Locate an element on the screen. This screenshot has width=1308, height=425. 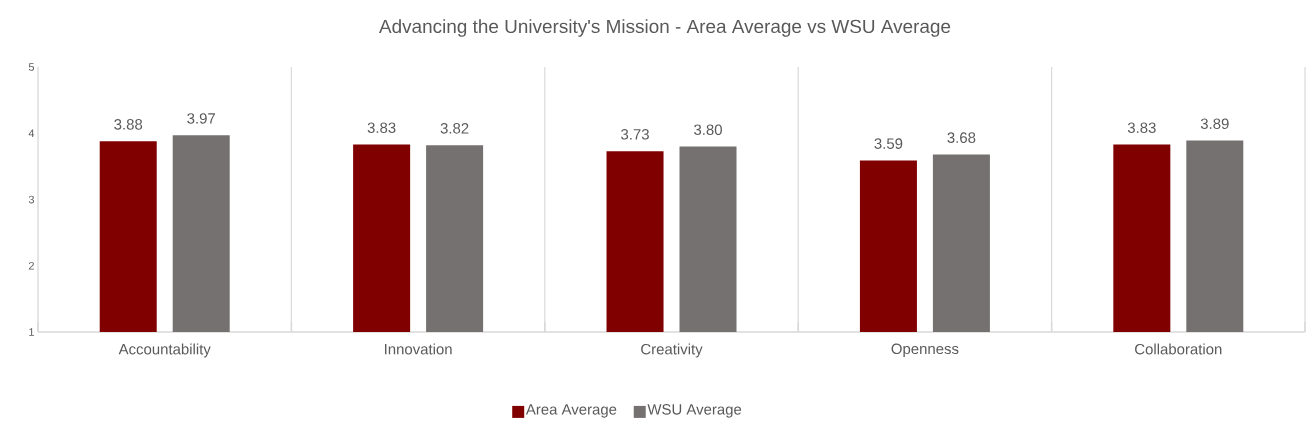
x-tick-label: Collaboration is located at coordinates (1178, 349).